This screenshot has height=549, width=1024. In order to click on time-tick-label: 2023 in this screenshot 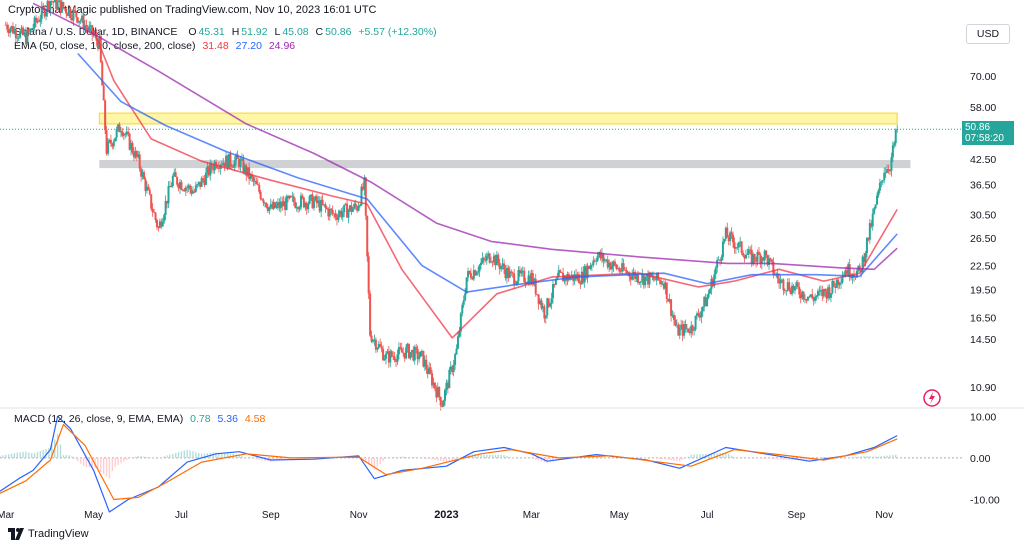, I will do `click(446, 515)`.